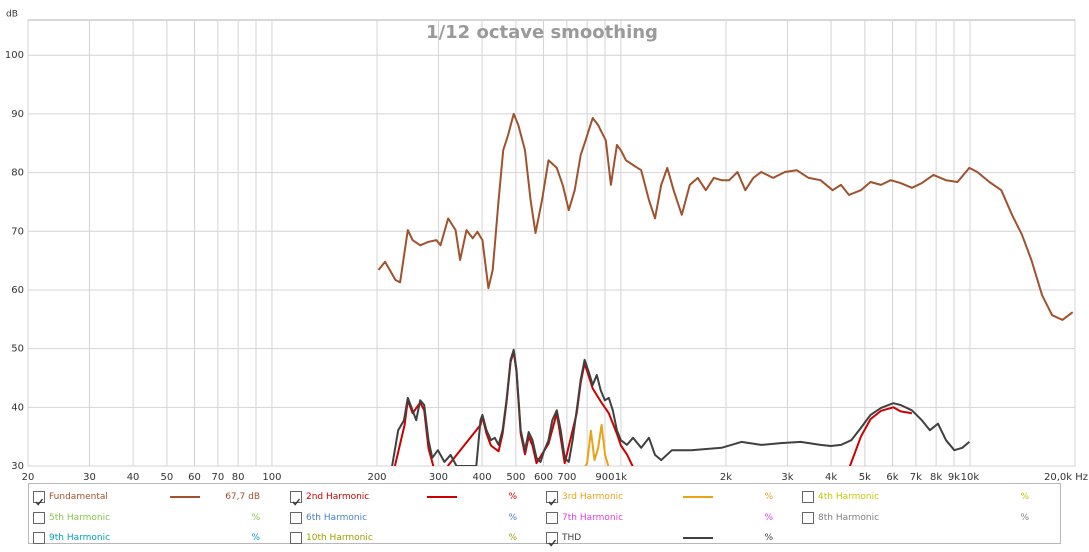 The image size is (1089, 552). What do you see at coordinates (621, 477) in the screenshot?
I see `x-tick-label: 1k` at bounding box center [621, 477].